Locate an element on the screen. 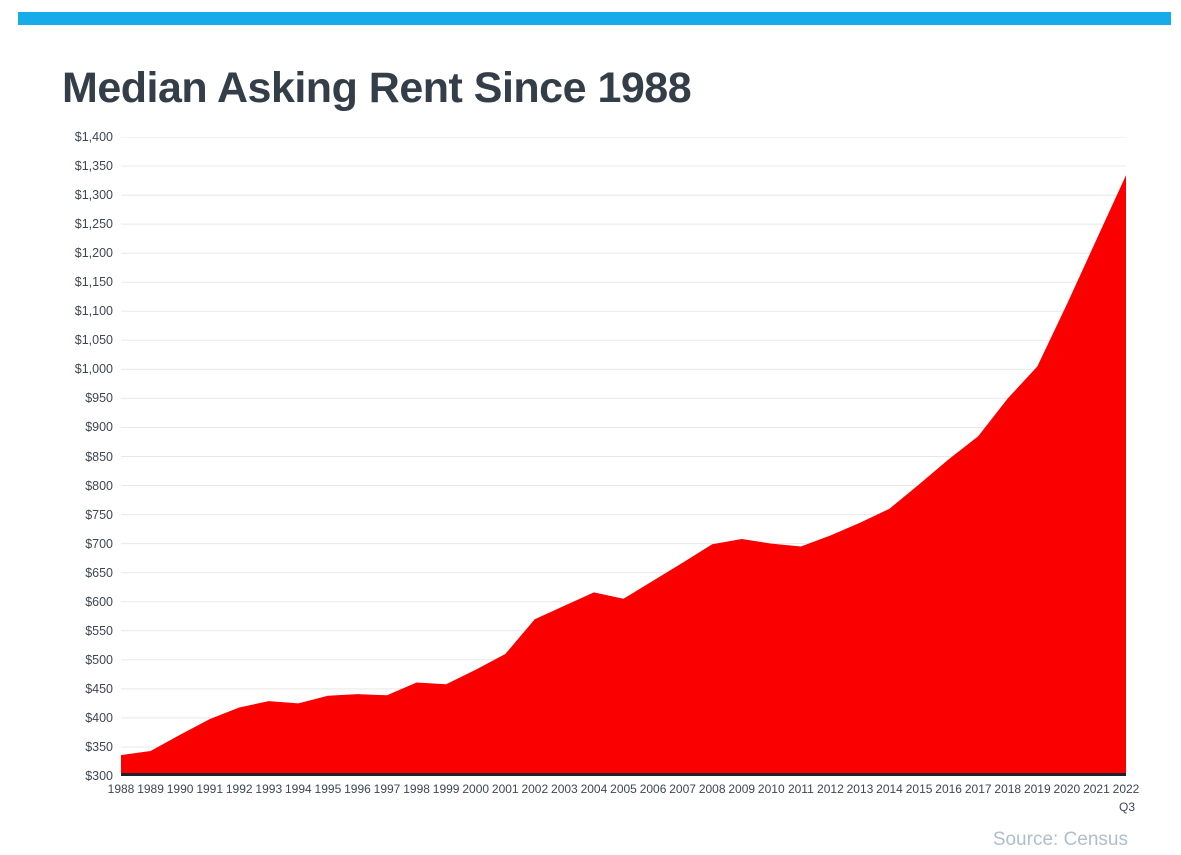 This screenshot has height=855, width=1181. y-tick-label: $450 is located at coordinates (99, 688).